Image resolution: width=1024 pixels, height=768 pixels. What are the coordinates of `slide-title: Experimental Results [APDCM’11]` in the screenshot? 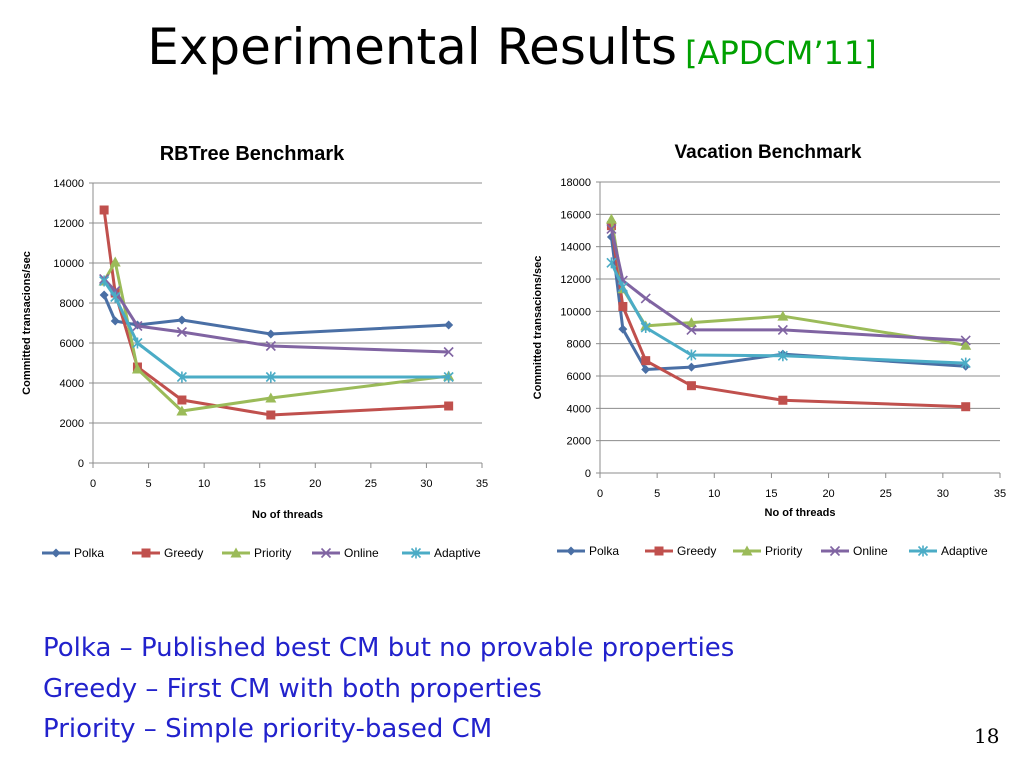 It's located at (512, 47).